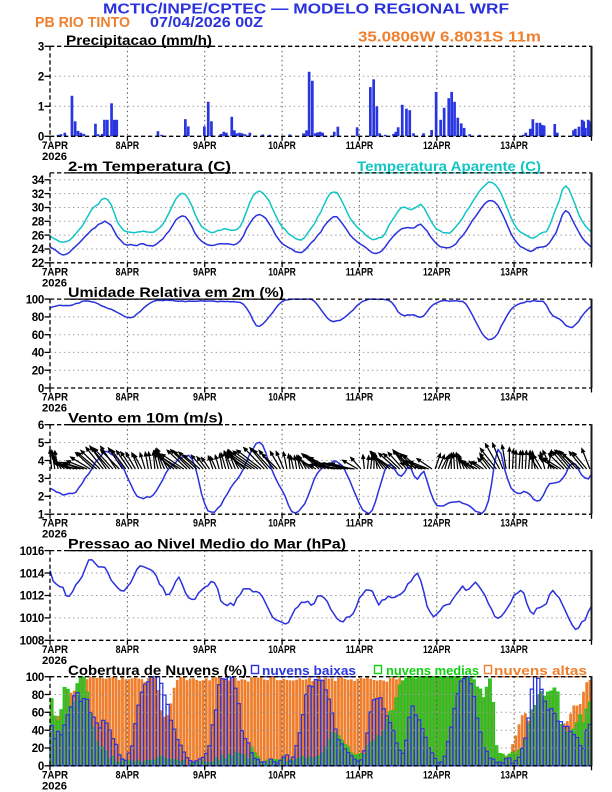  Describe the element at coordinates (149, 166) in the screenshot. I see `svg-text: 2-m Temperatura (C)` at that location.